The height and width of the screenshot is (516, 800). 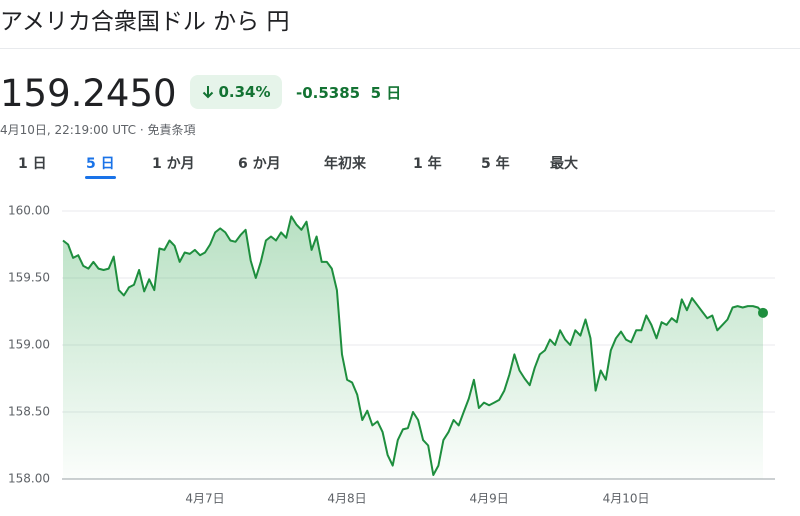 What do you see at coordinates (100, 164) in the screenshot?
I see `range-tab: 5 日` at bounding box center [100, 164].